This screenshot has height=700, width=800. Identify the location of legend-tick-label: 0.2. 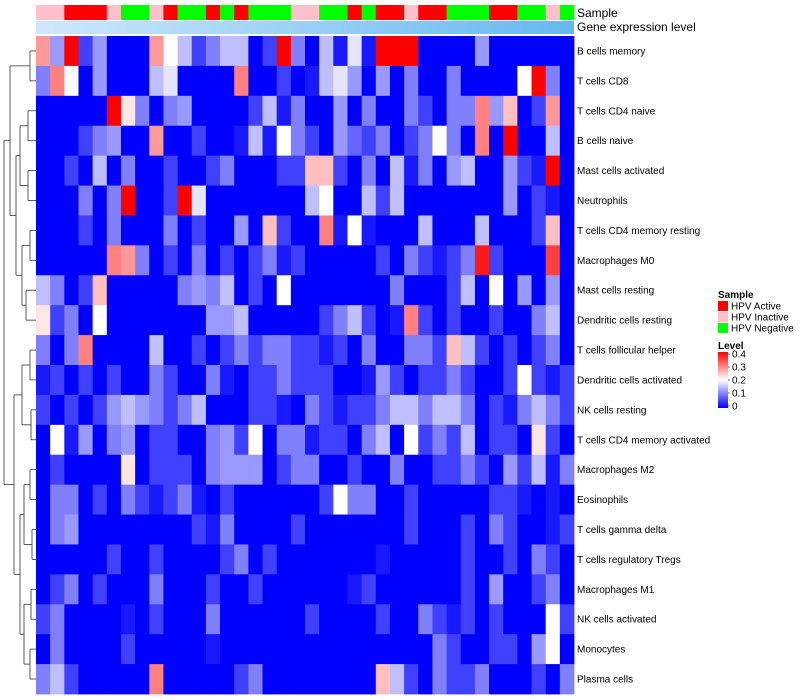
(739, 381).